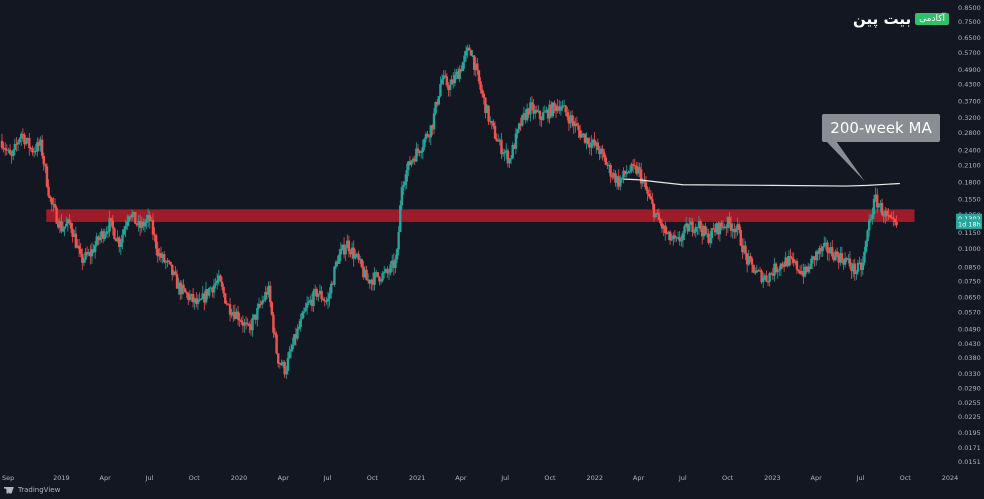 Image resolution: width=984 pixels, height=499 pixels. Describe the element at coordinates (969, 133) in the screenshot. I see `y-tick-label: 0.2800` at that location.